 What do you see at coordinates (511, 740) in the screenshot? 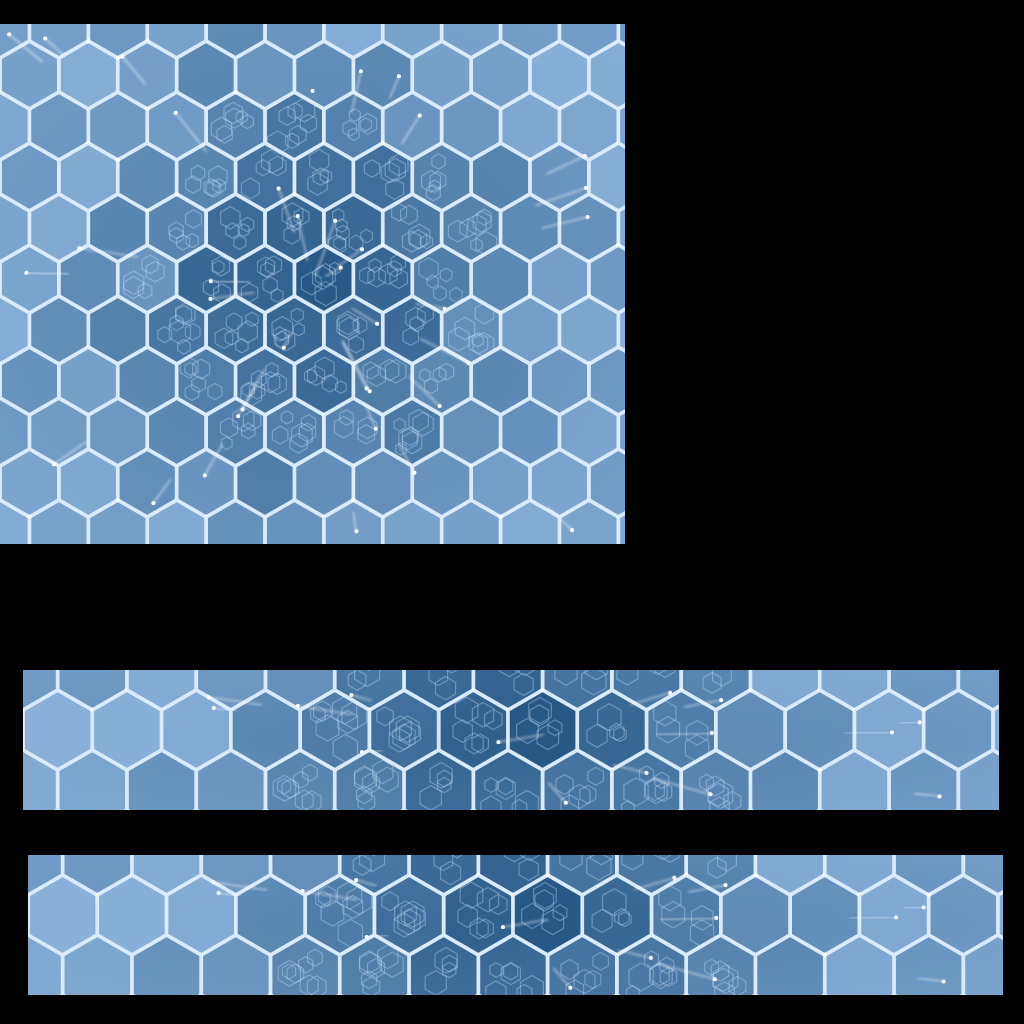
I see `hex-texture-strip-top-svg` at bounding box center [511, 740].